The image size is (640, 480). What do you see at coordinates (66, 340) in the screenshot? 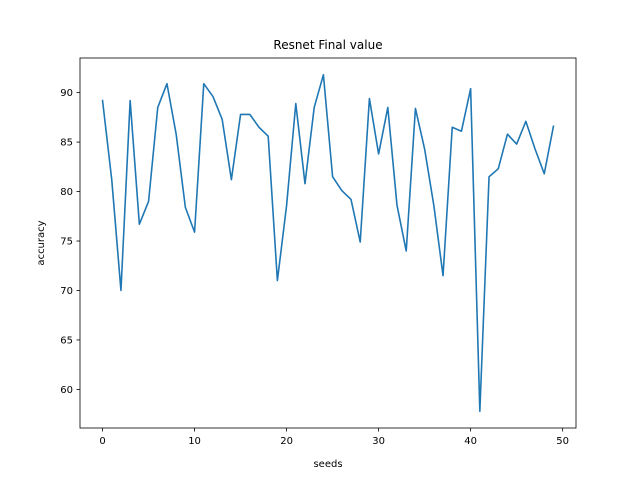
I see `y-tick-label: 65` at bounding box center [66, 340].